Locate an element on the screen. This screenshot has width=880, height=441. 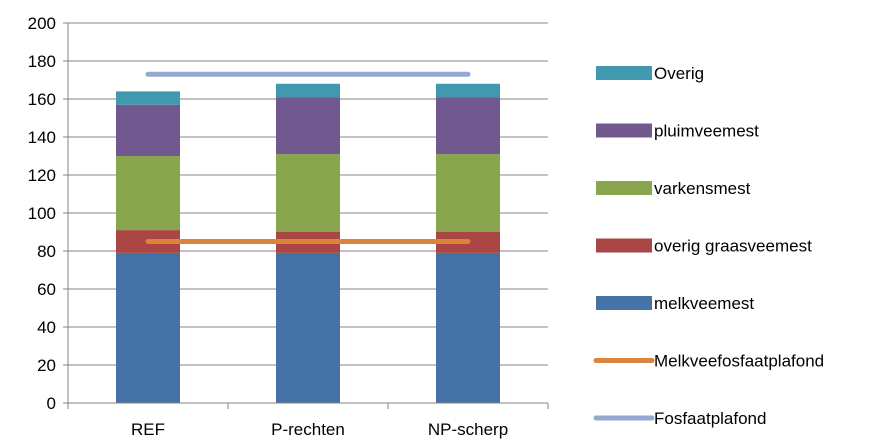
x-tick-label: REF is located at coordinates (148, 429).